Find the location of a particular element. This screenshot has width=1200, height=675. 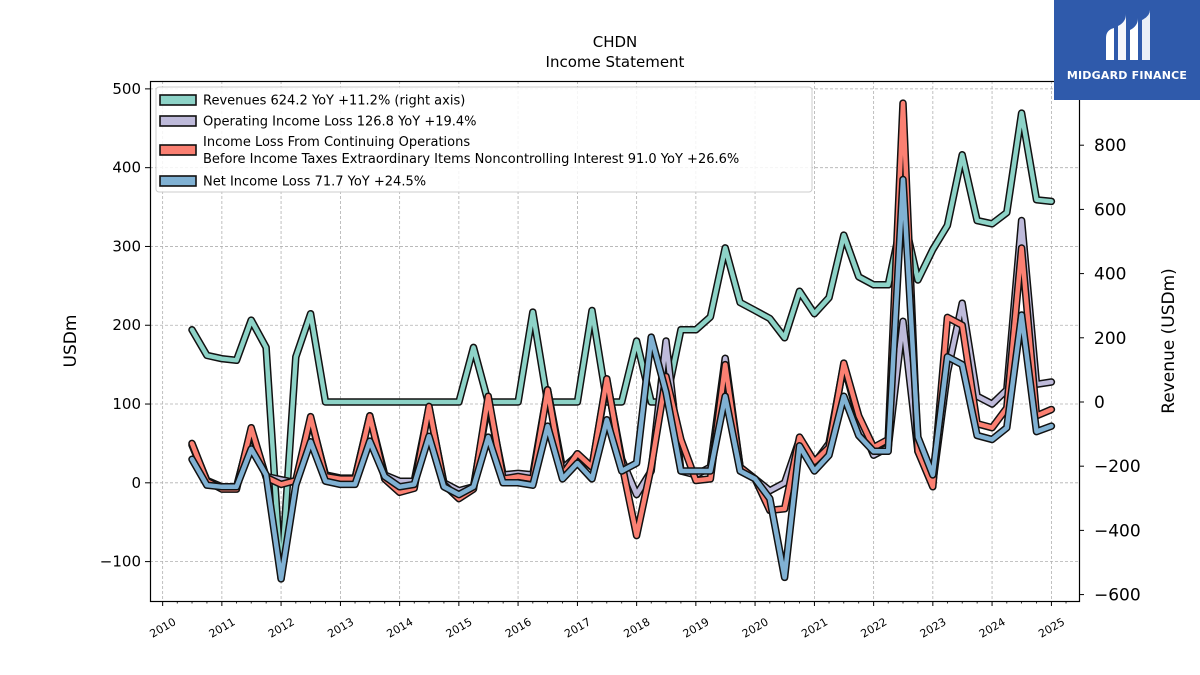

y-tick-label: 0 is located at coordinates (136, 483).